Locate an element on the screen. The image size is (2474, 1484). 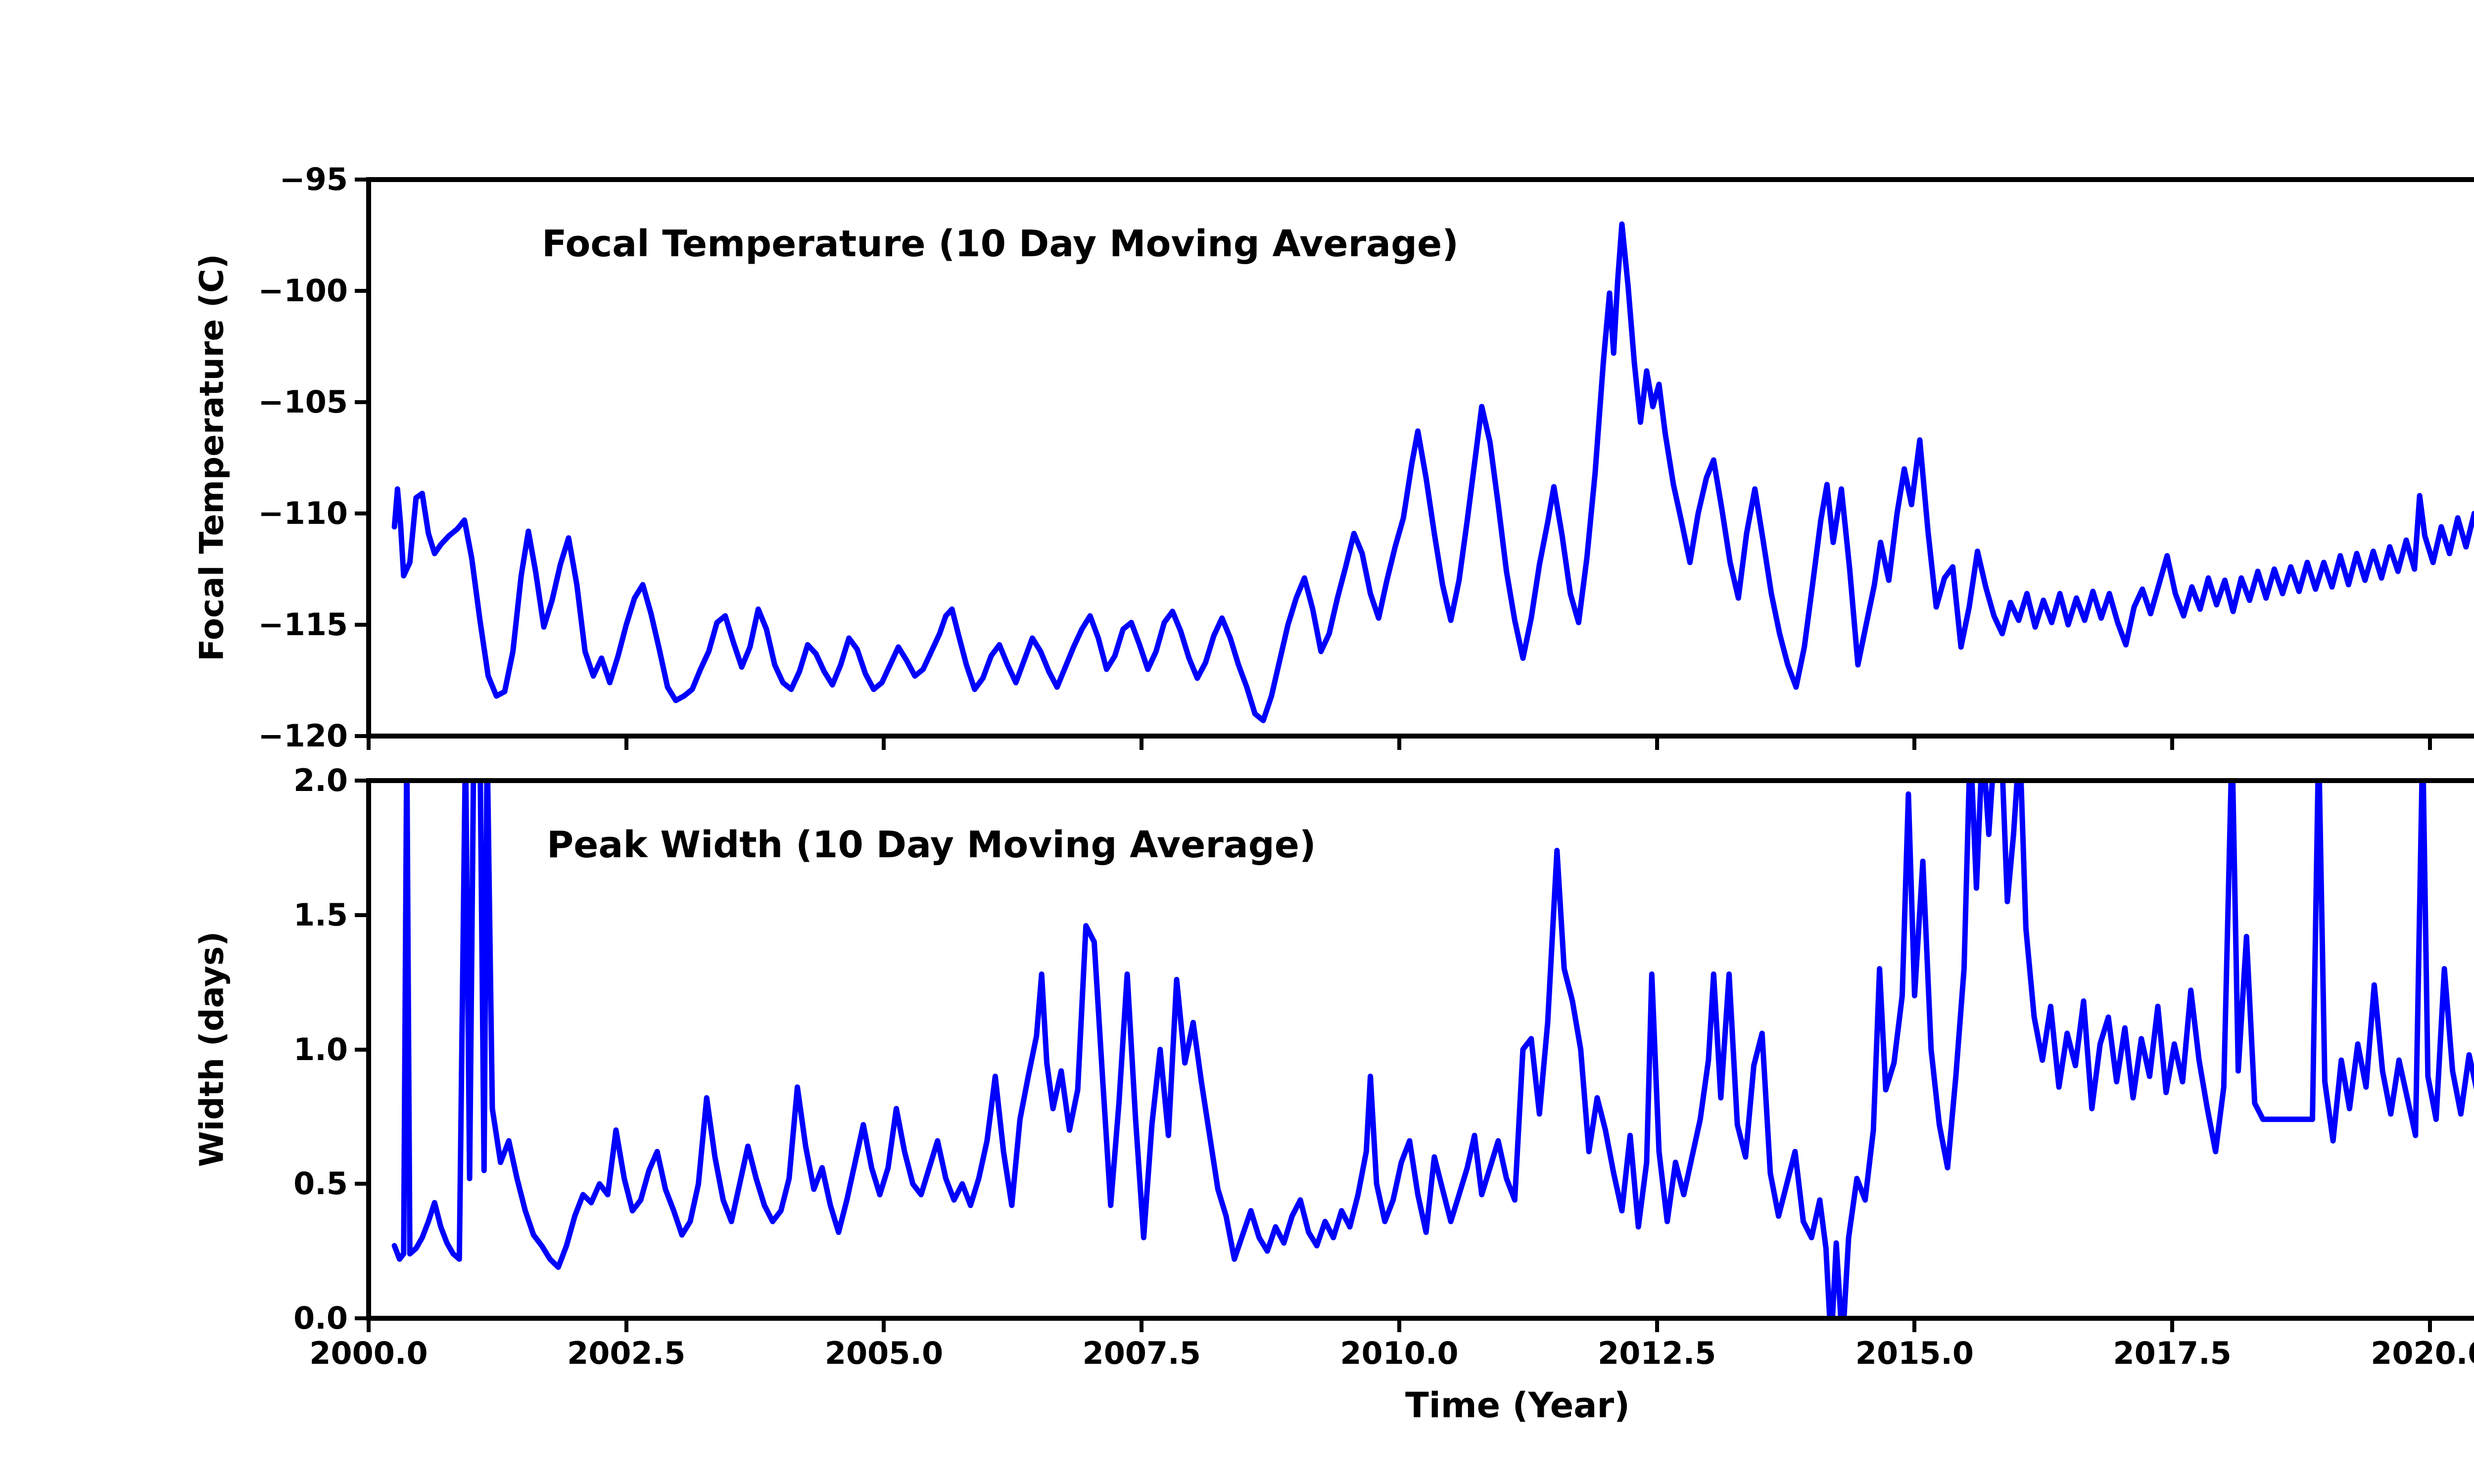
x-tick-label: 2020.0 is located at coordinates (2422, 1353).